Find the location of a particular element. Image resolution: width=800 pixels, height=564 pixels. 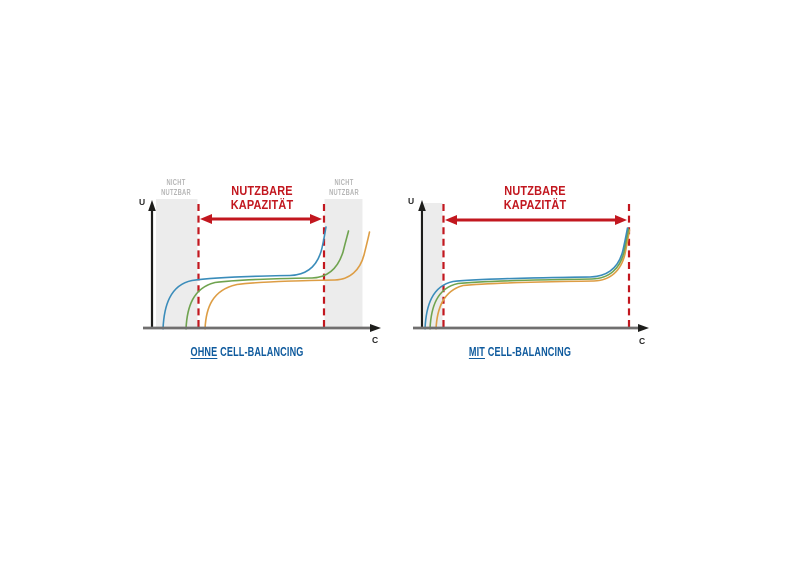

left-cell-curve-blue is located at coordinates (244, 278).